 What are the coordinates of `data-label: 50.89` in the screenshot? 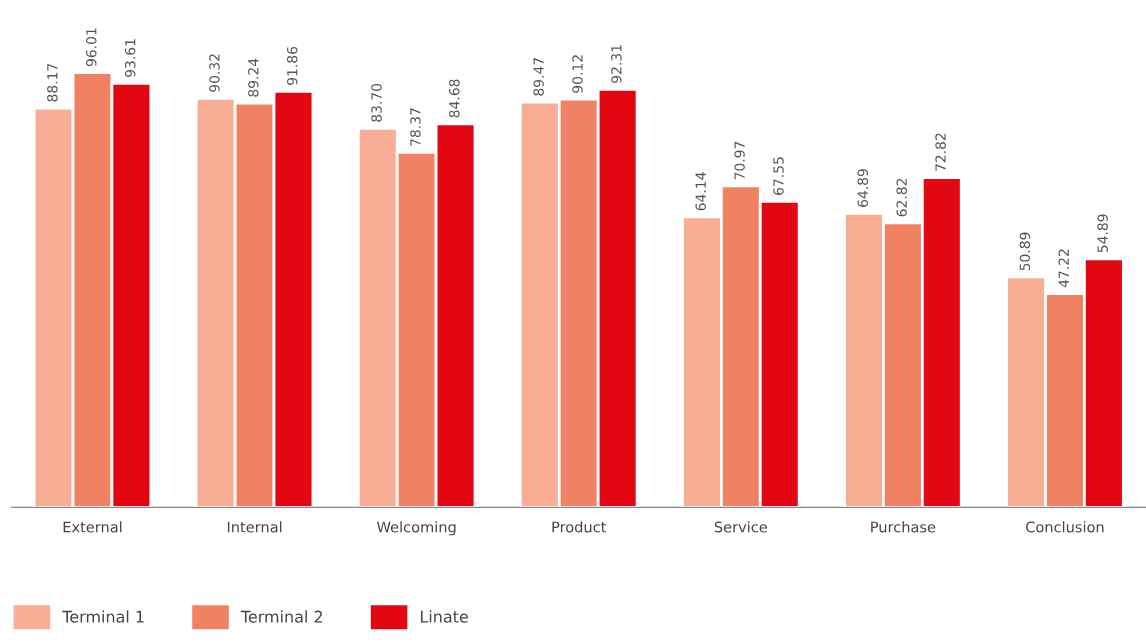 It's located at (1025, 251).